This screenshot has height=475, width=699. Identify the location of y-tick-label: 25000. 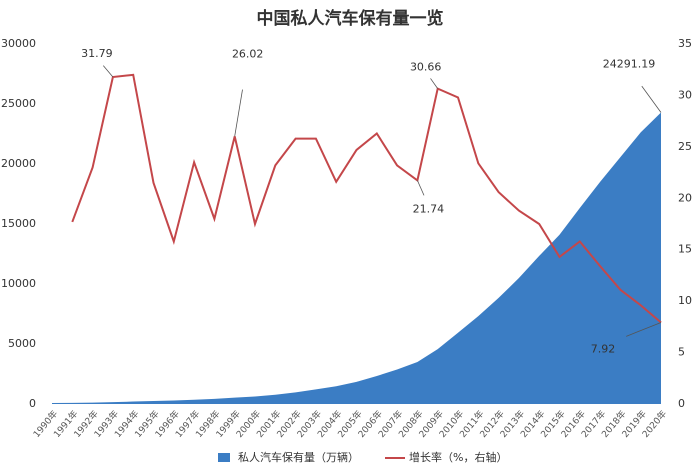
(18, 103).